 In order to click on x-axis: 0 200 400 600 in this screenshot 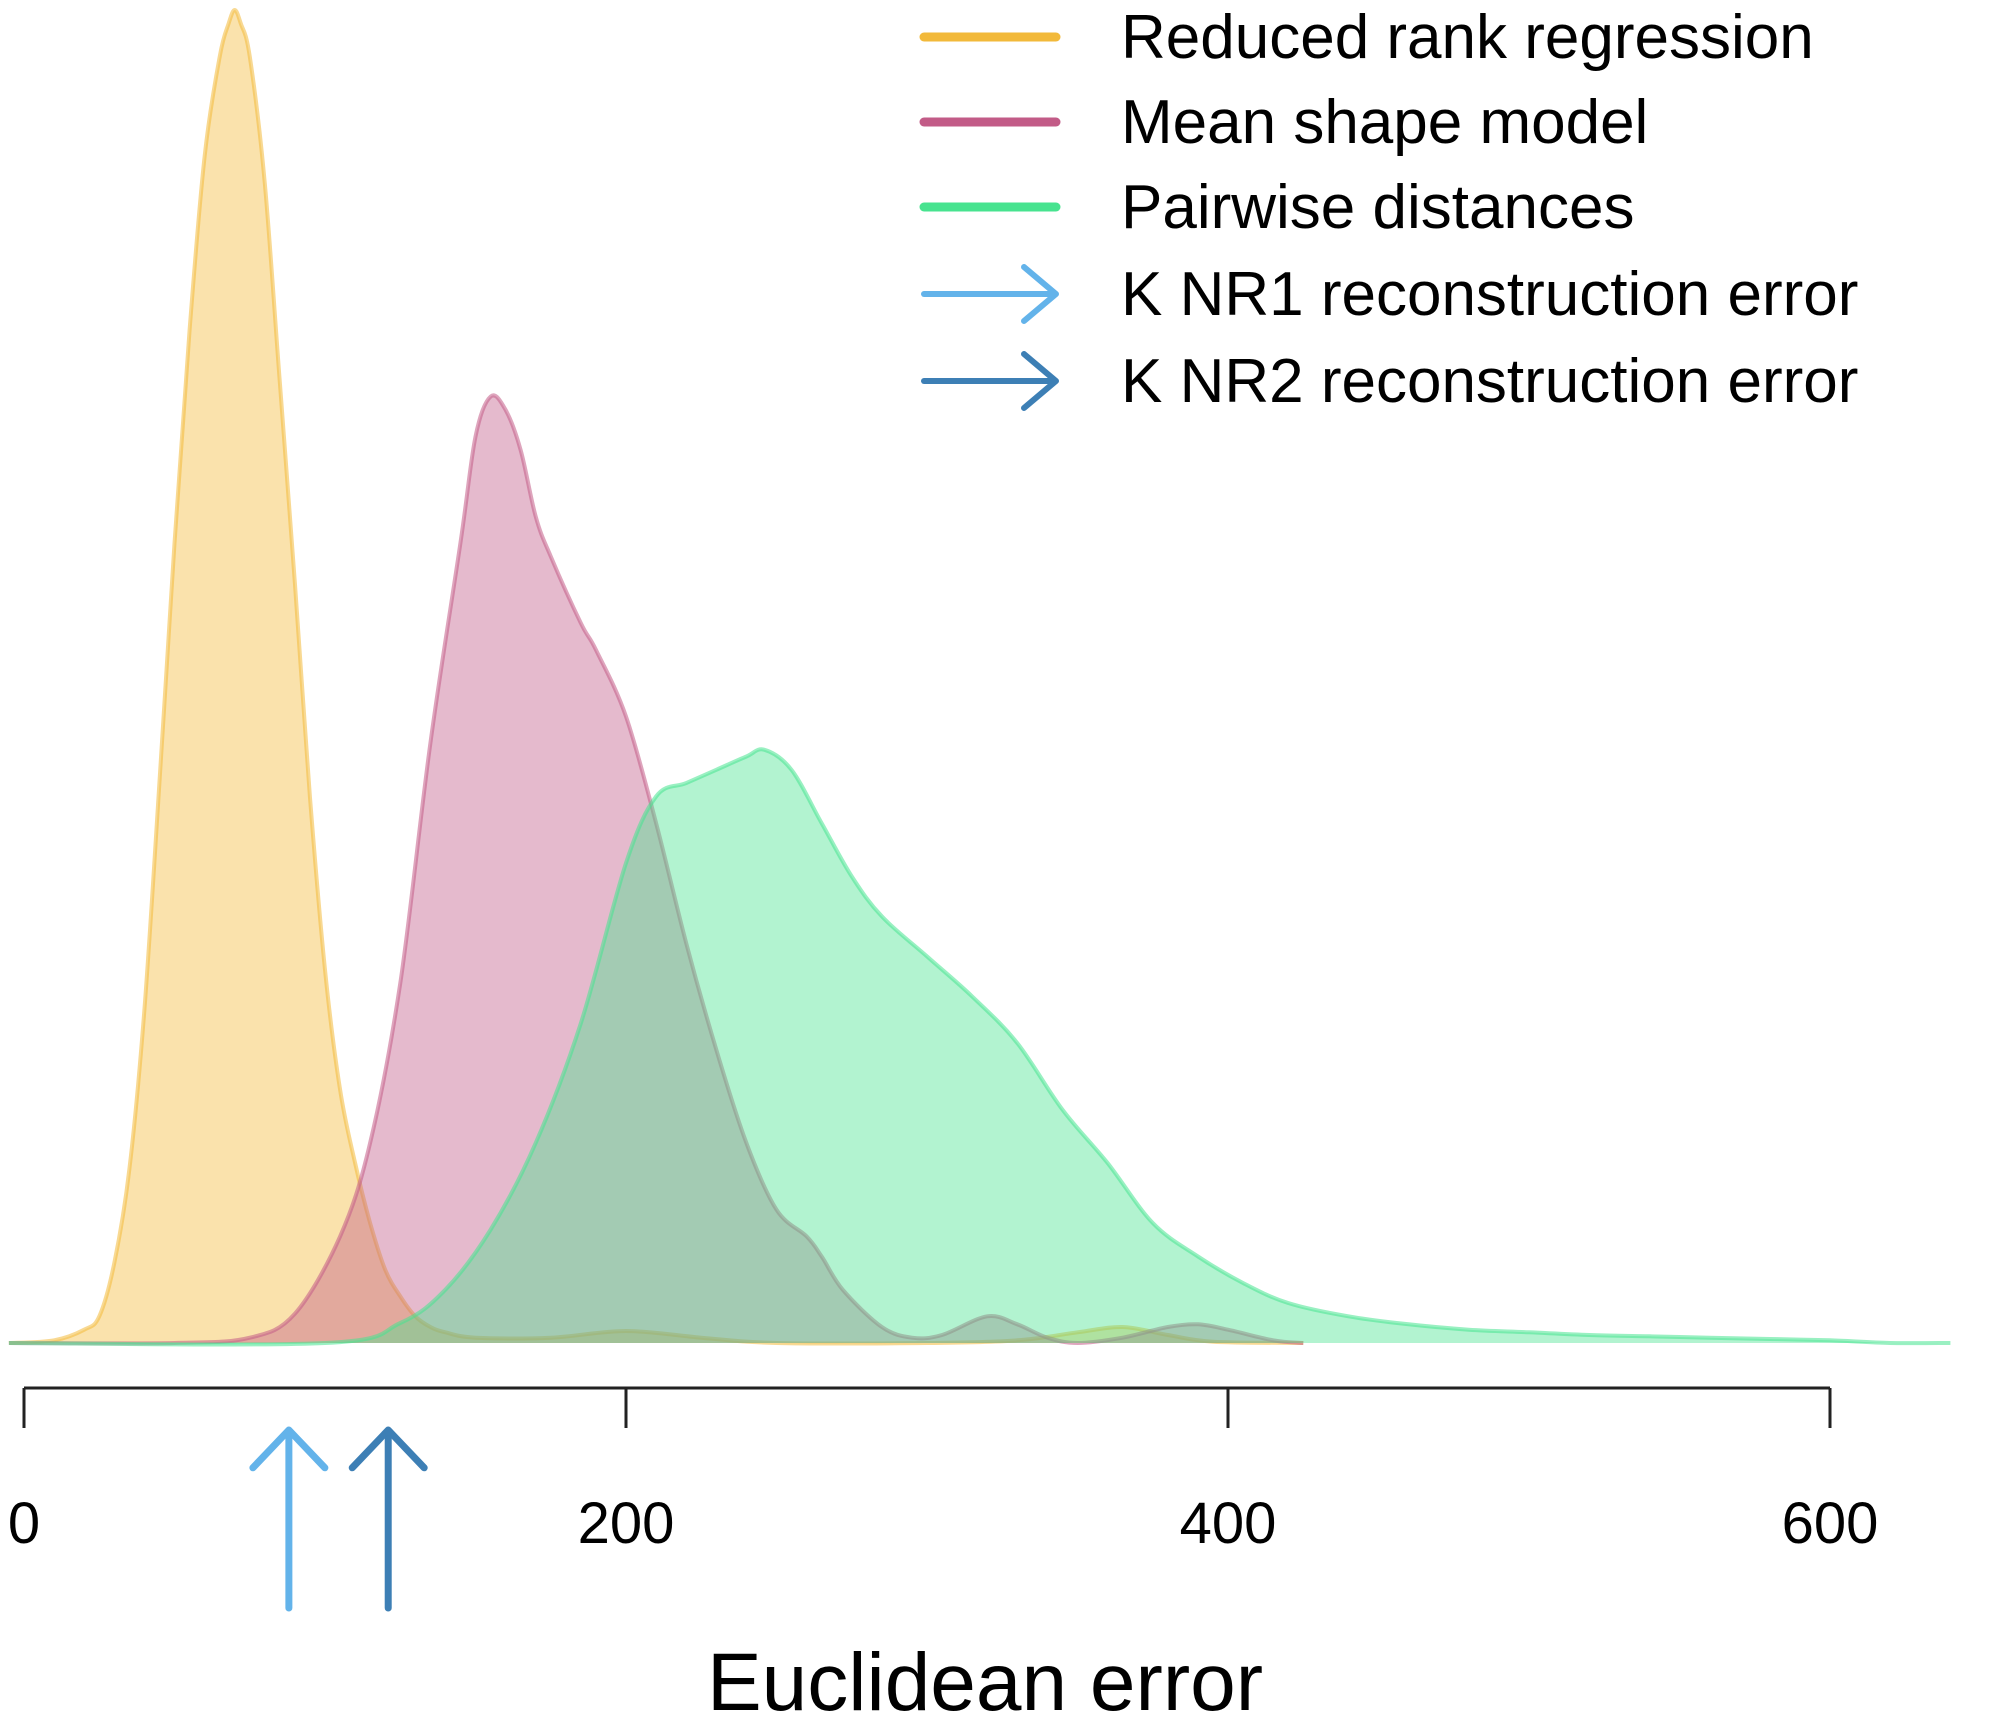, I will do `click(943, 1471)`.